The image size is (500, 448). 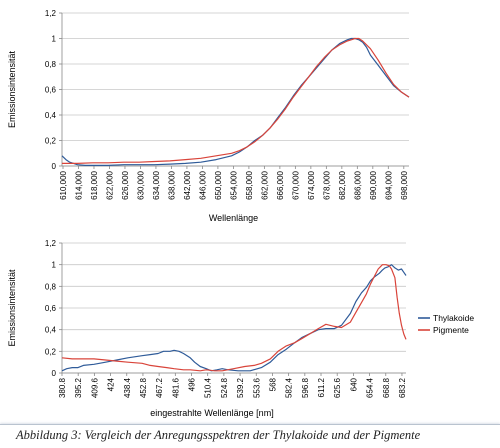 I want to click on x-tick-label: 670,000, so click(x=295, y=184).